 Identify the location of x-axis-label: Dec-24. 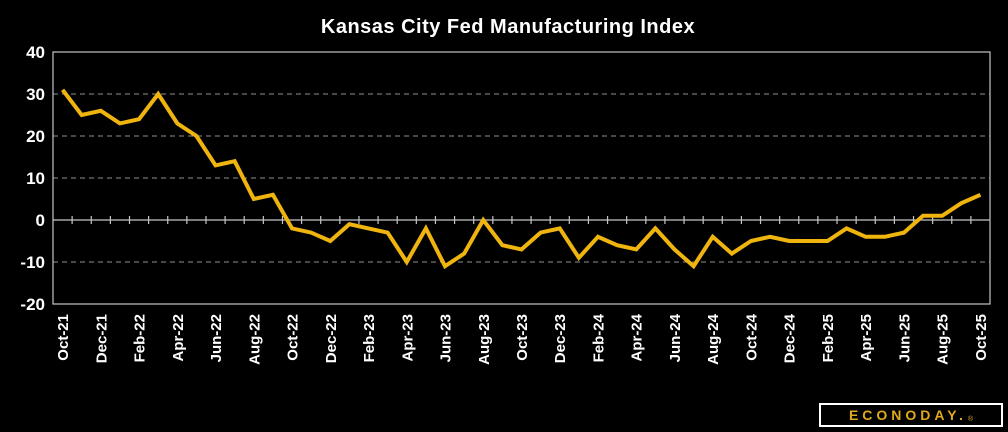
(790, 338).